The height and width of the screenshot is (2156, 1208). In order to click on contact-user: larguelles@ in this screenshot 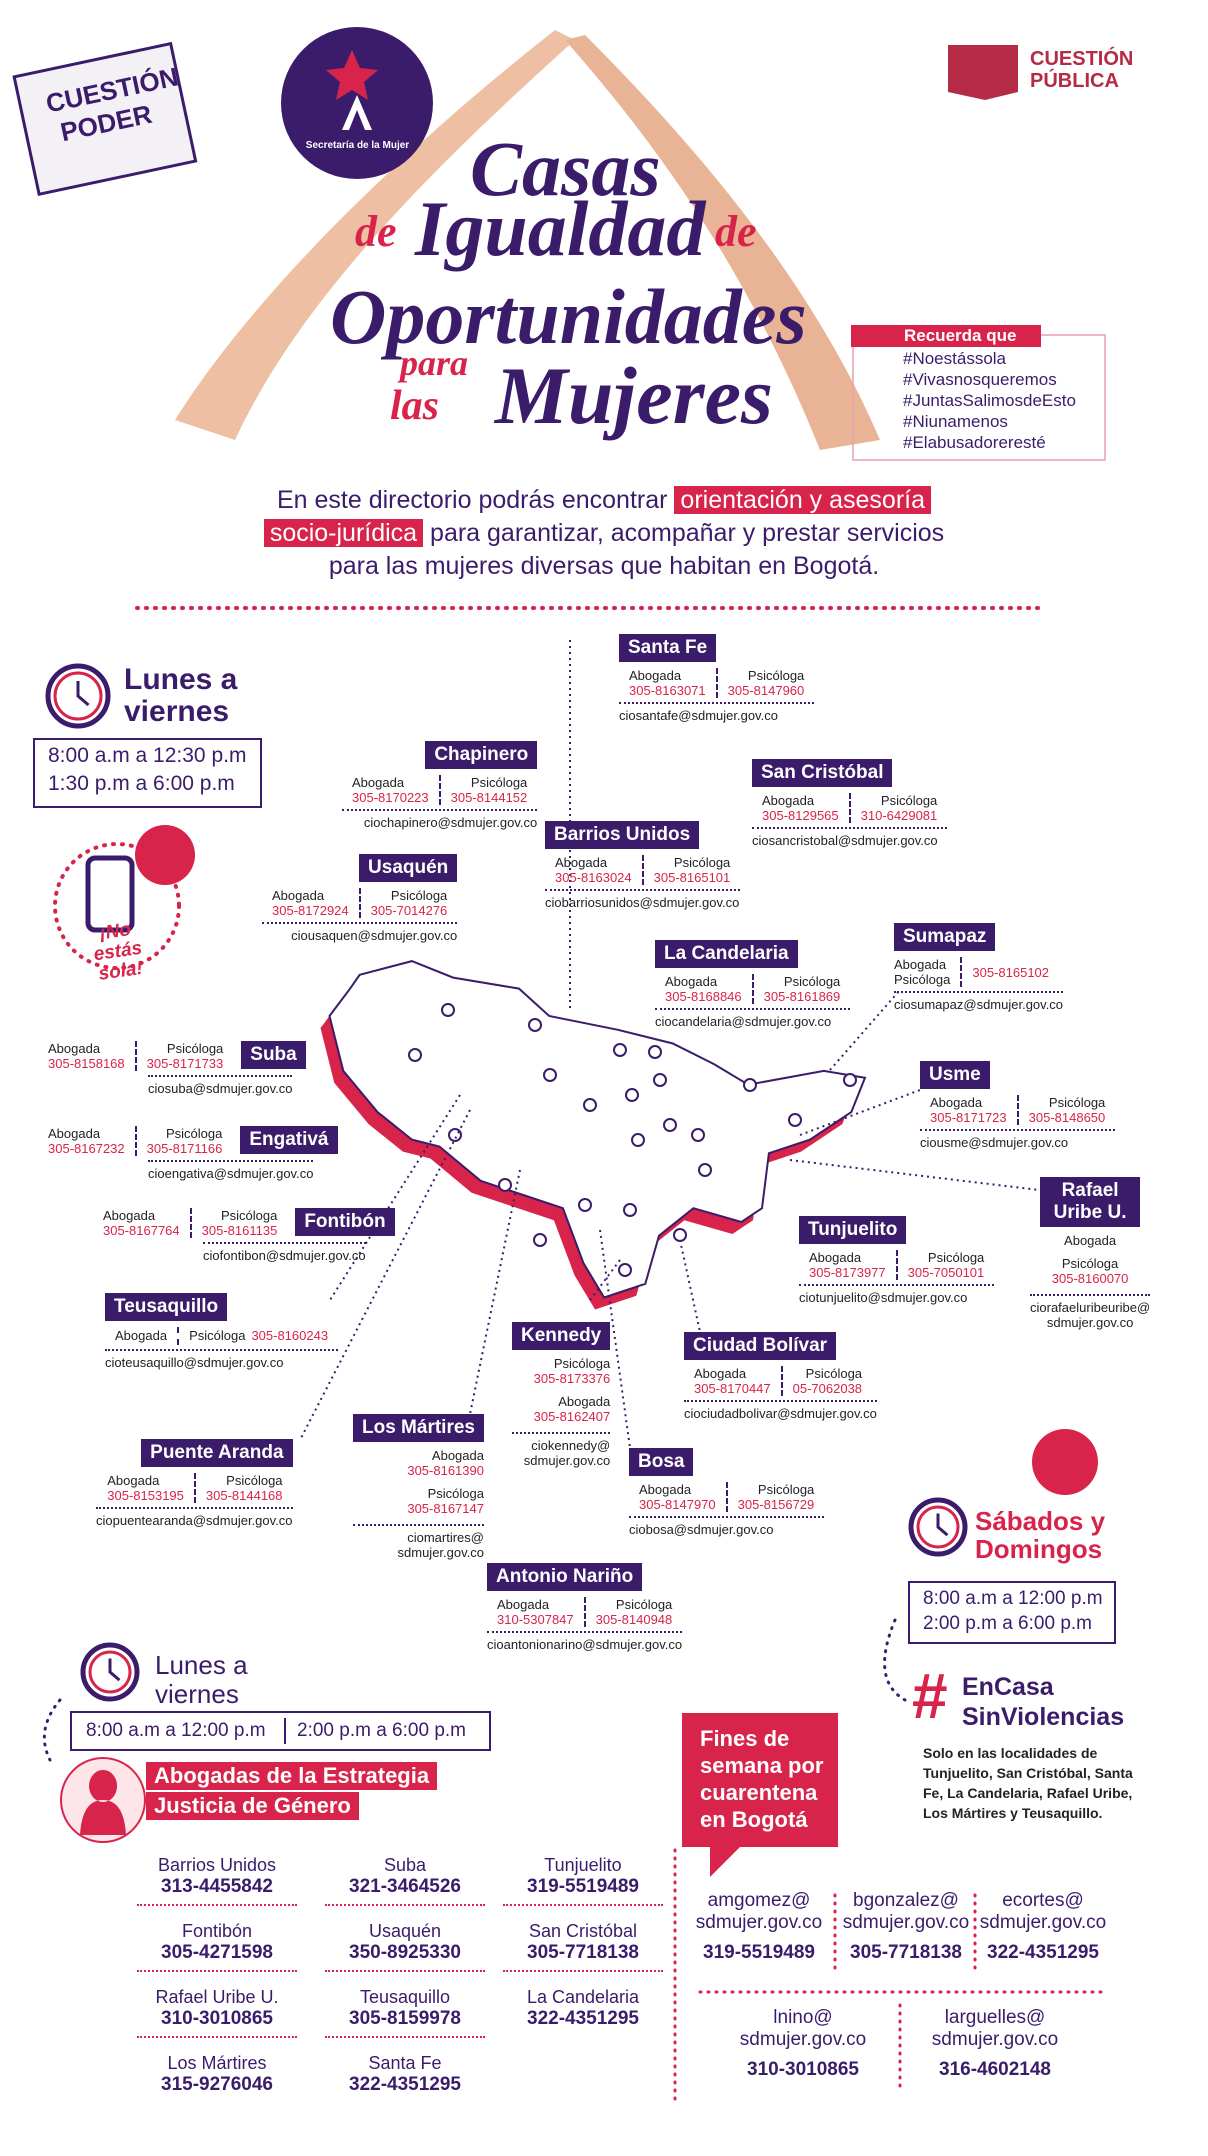, I will do `click(995, 2017)`.